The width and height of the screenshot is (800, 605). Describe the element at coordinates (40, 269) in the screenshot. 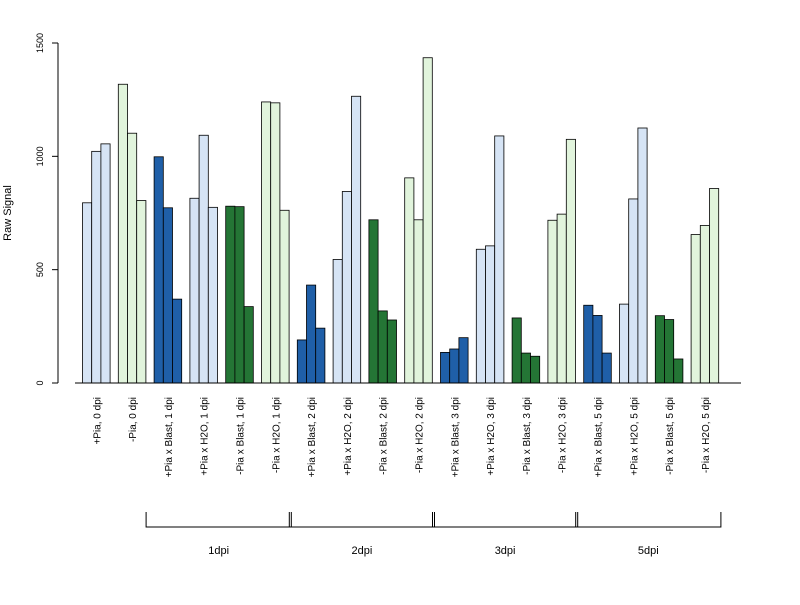

I see `y-tick-label: 500` at that location.